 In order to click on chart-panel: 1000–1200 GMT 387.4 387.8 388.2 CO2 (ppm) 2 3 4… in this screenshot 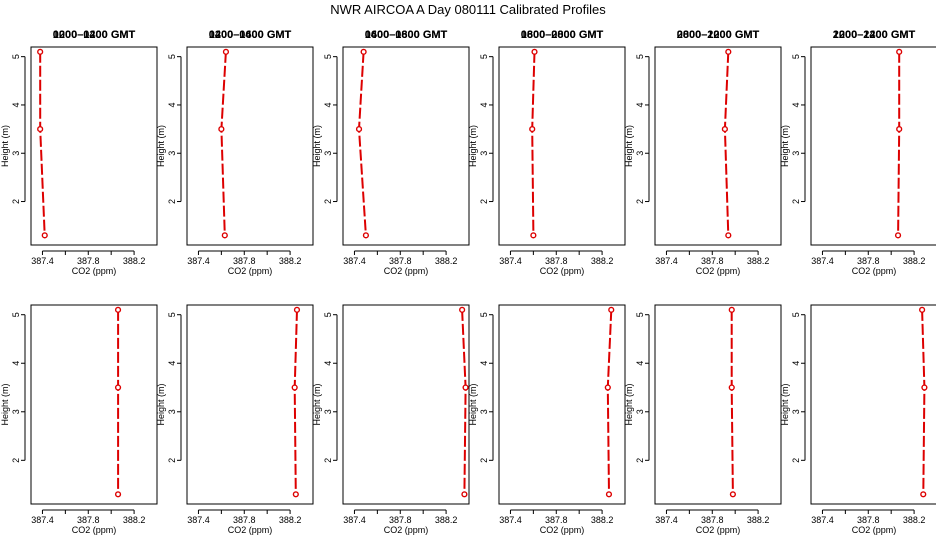, I will do `click(858, 152)`.